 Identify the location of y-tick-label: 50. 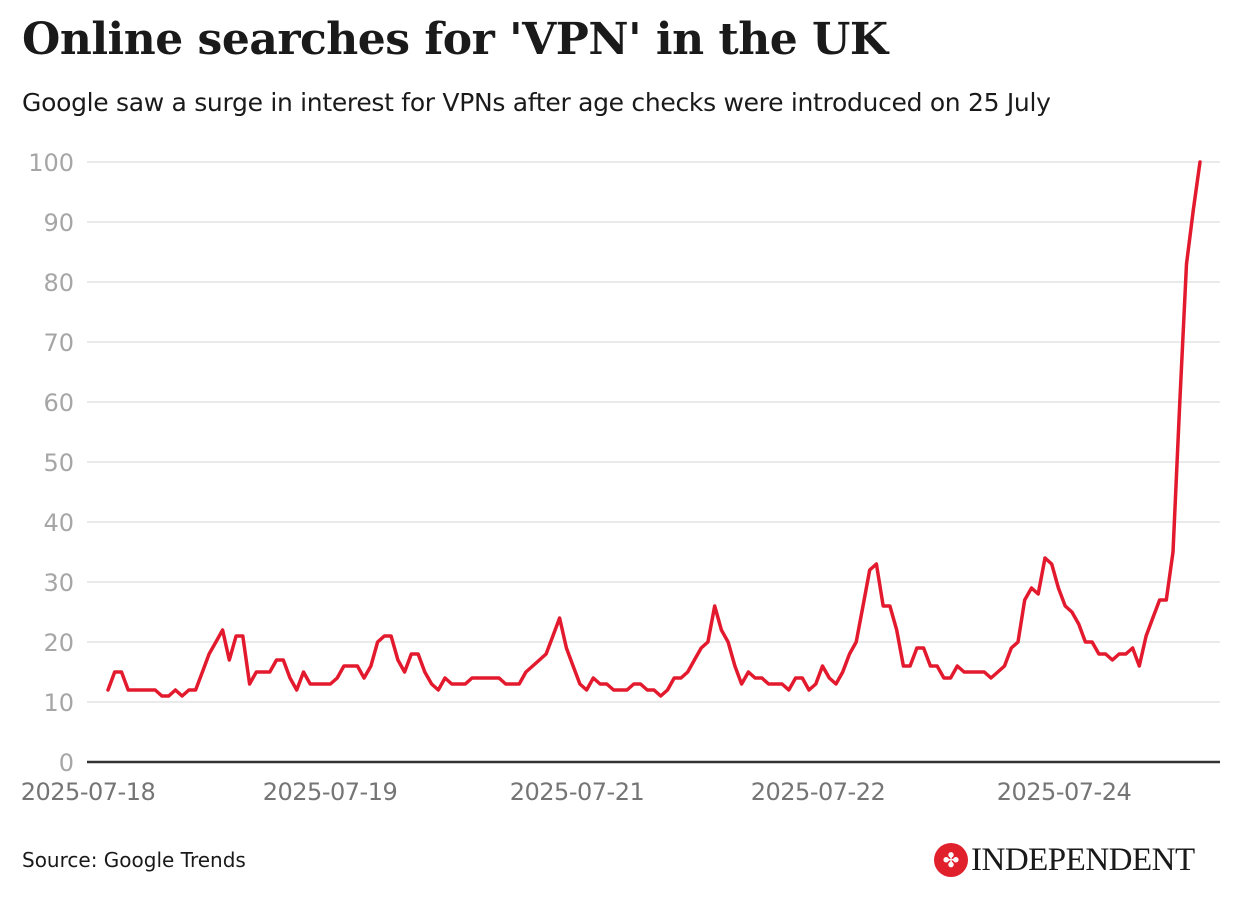
(58, 463).